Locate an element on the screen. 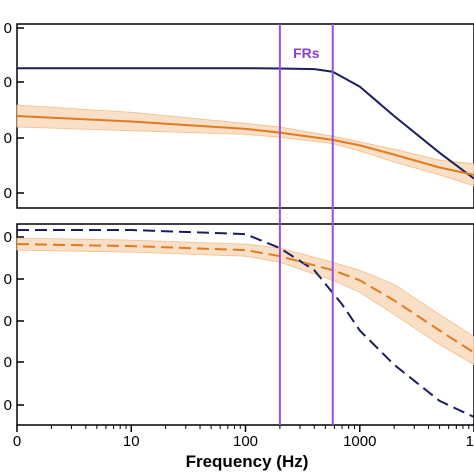 The width and height of the screenshot is (474, 474). fr-annotation-label: FRs is located at coordinates (306, 53).